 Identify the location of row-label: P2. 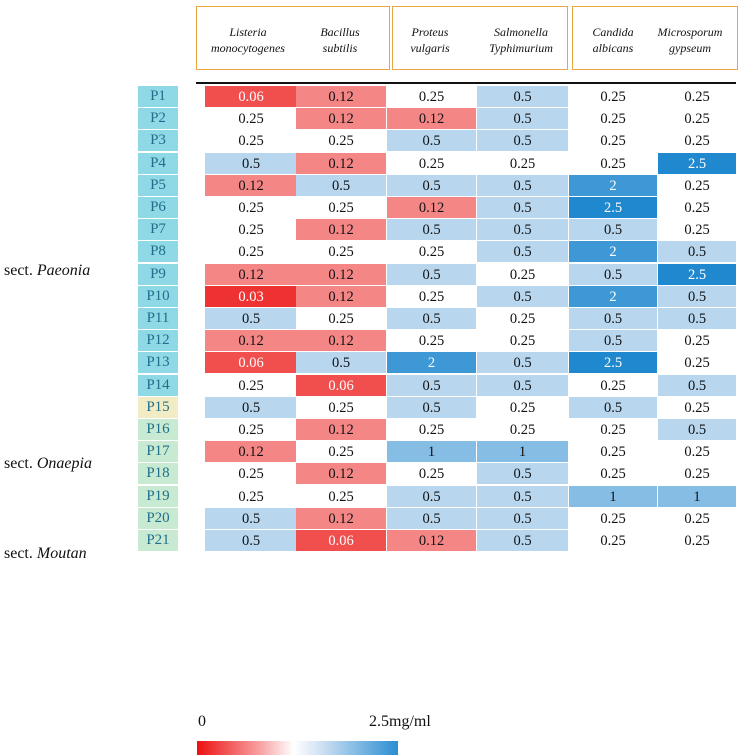
(158, 119).